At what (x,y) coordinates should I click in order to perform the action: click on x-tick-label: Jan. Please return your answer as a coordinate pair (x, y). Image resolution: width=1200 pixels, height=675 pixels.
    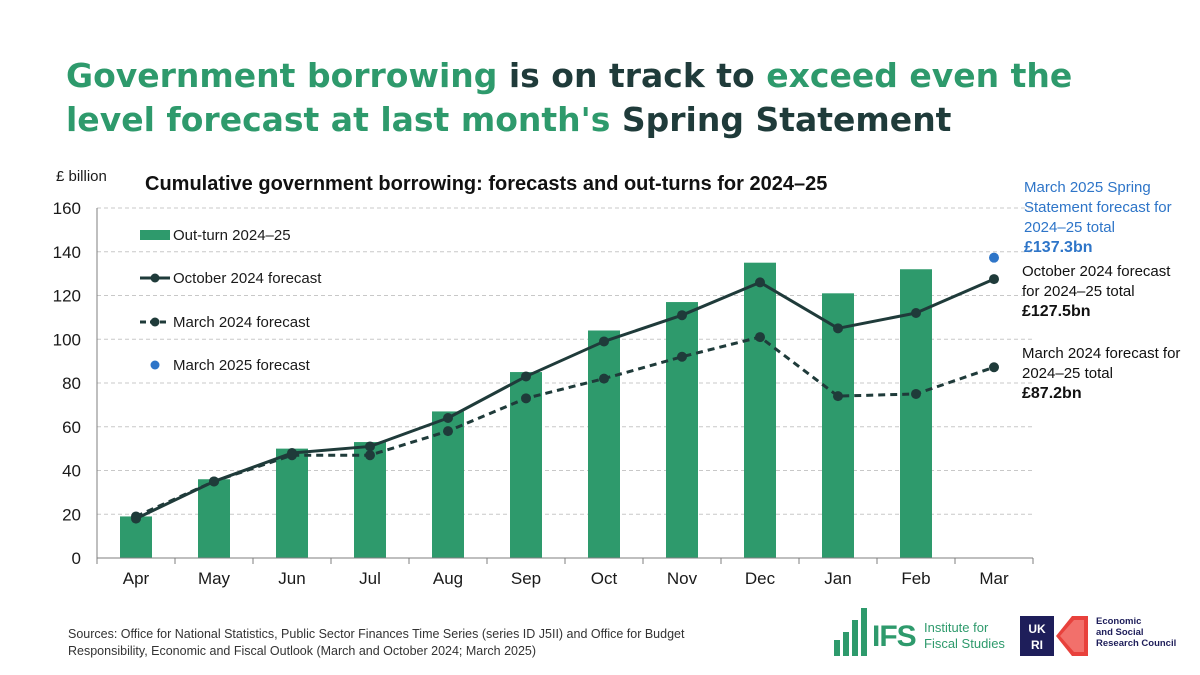
    Looking at the image, I should click on (837, 578).